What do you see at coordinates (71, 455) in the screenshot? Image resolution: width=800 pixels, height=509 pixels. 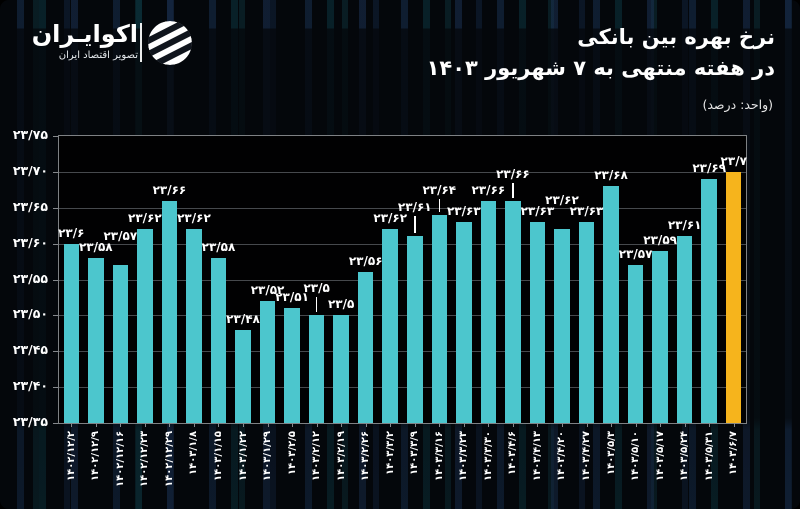 I see `x-tick-label: ۱۴۰۲/۱۲/۲` at bounding box center [71, 455].